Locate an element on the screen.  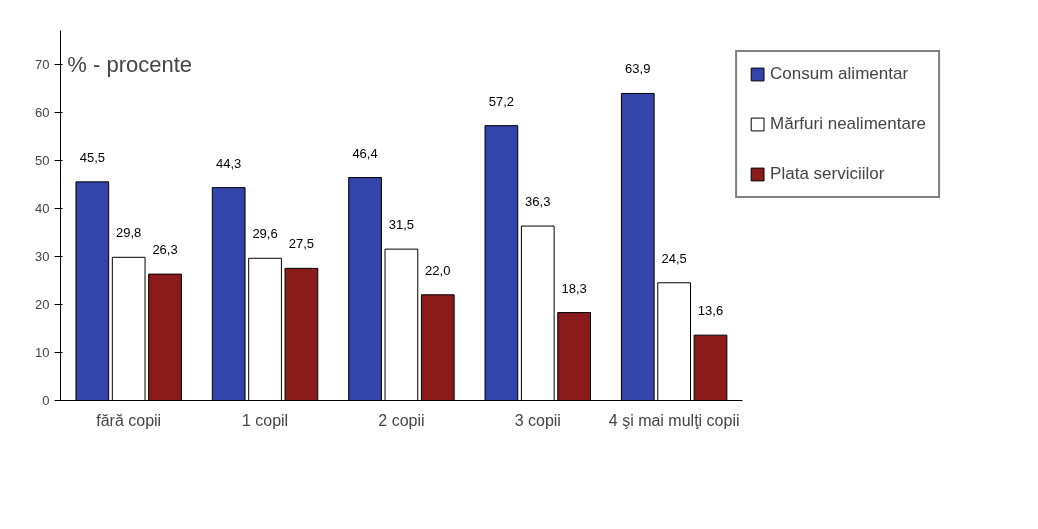
x-tick-label: 4 şi mai mulţi copii is located at coordinates (674, 420).